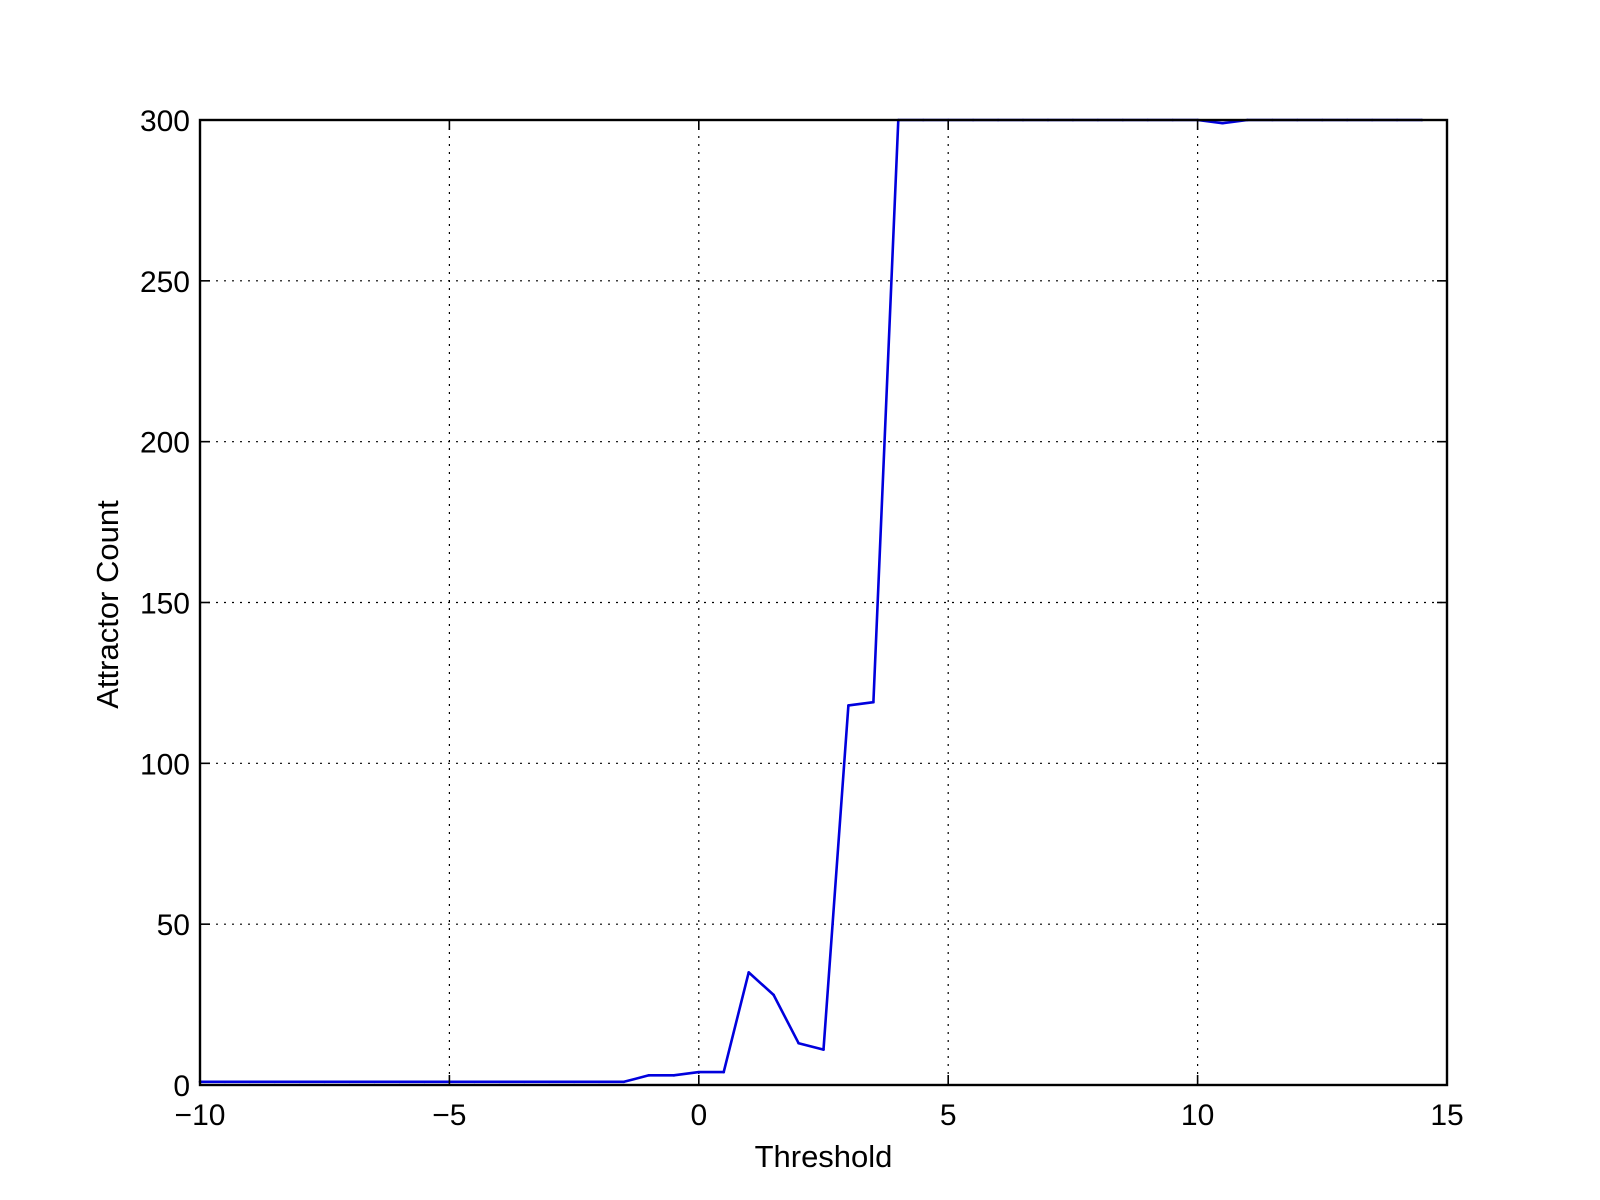 The width and height of the screenshot is (1600, 1200). Describe the element at coordinates (200, 1115) in the screenshot. I see `x-tick-label: −10` at that location.